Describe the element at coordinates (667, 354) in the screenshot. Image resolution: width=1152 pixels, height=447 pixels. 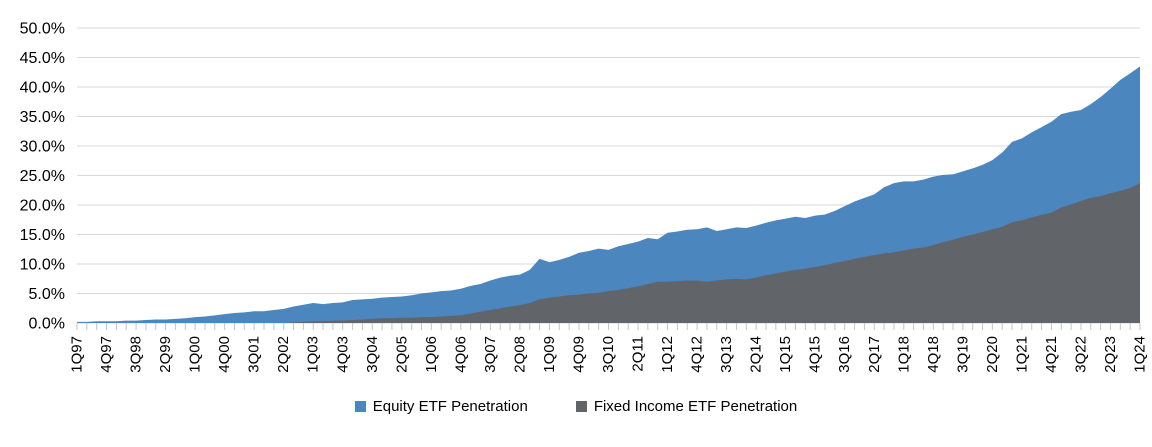
I see `x-axis-tick-label: 1Q12` at that location.